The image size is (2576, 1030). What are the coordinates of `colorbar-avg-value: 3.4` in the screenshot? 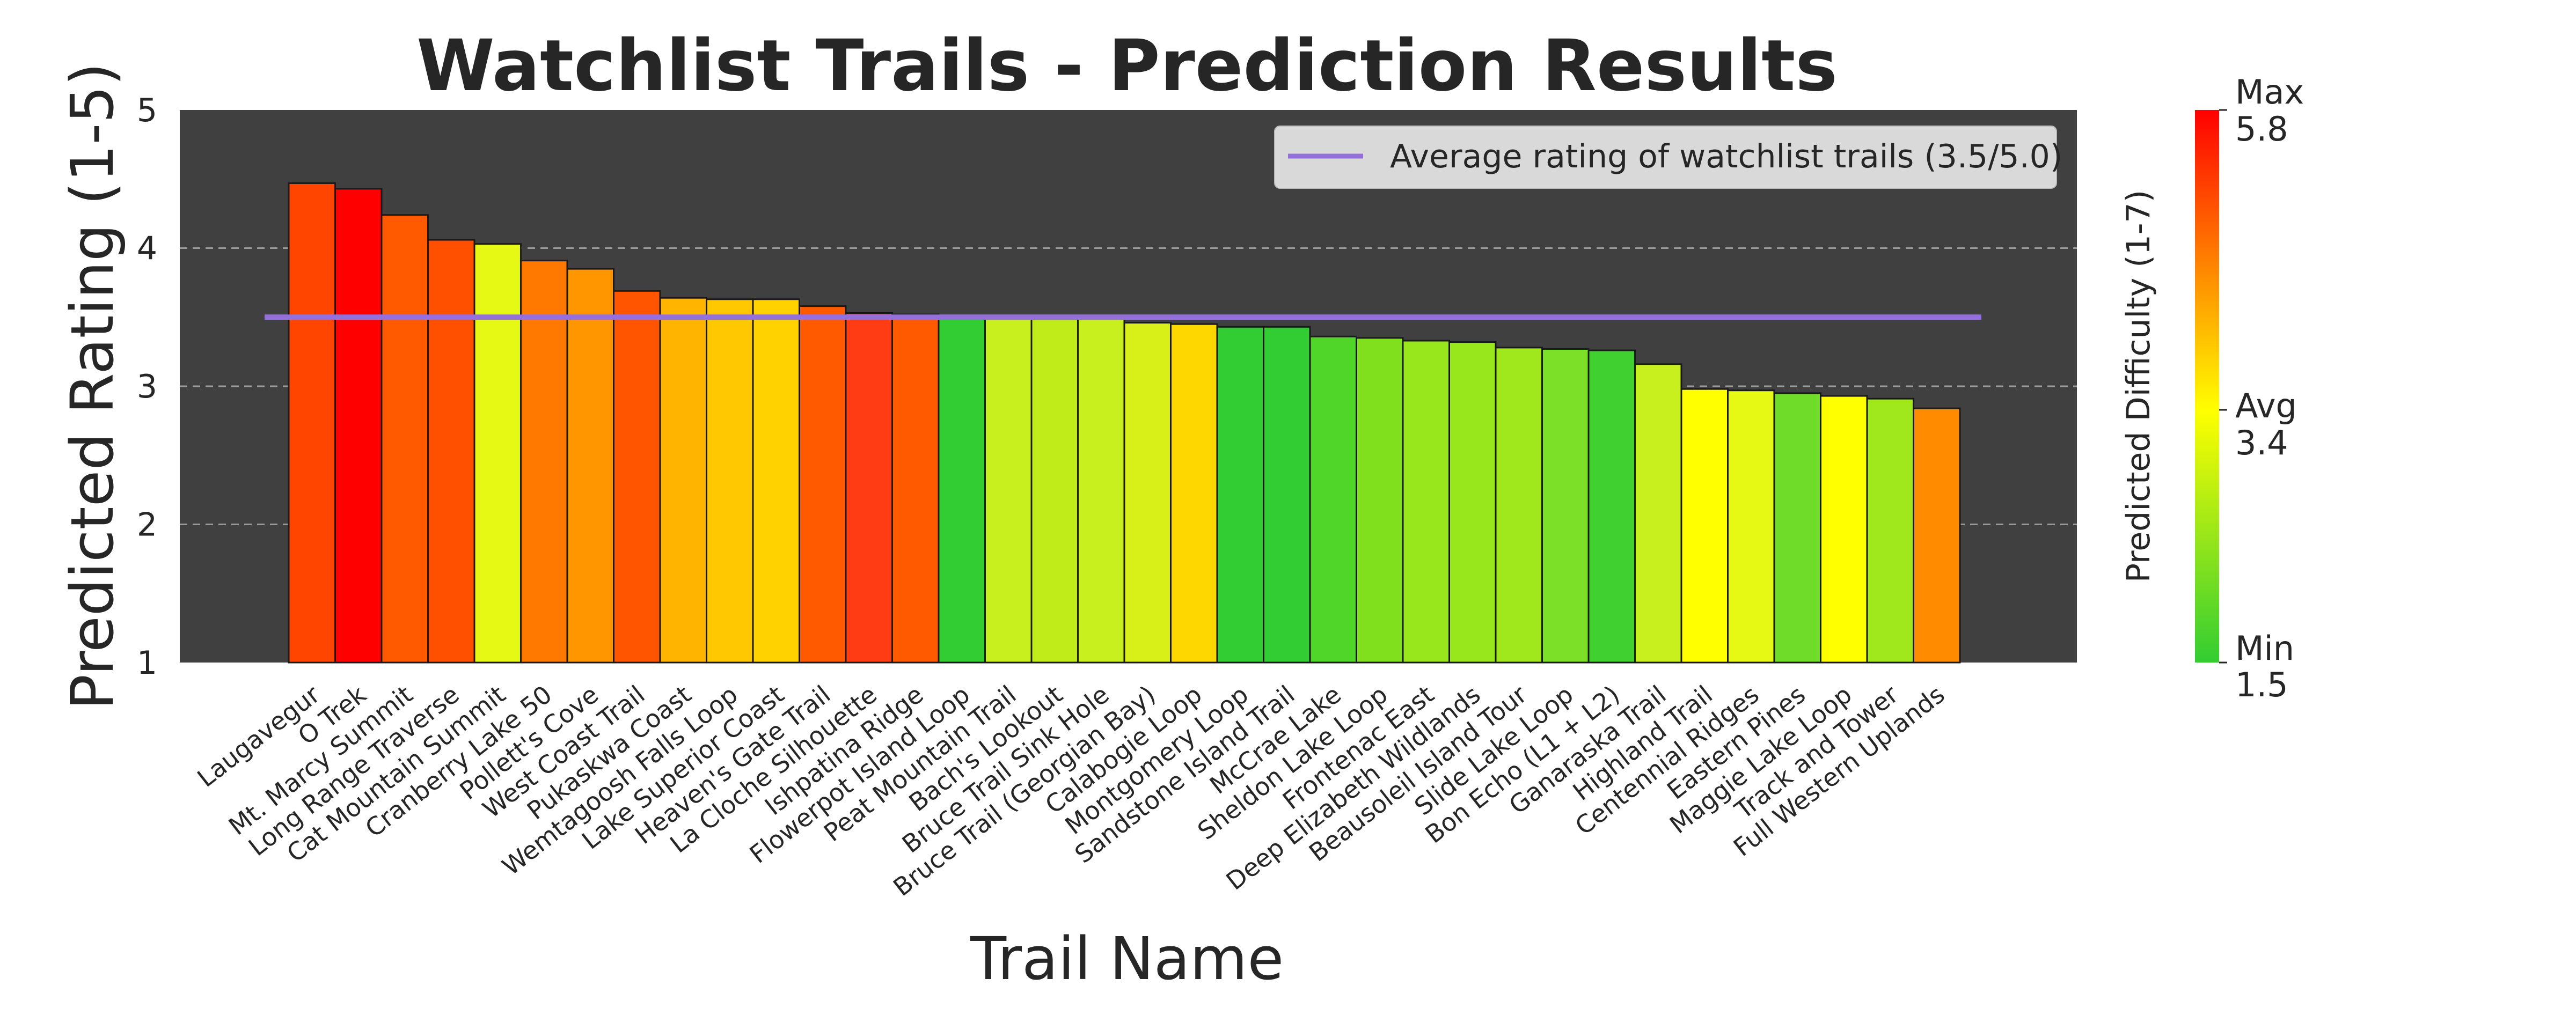 It's located at (2261, 442).